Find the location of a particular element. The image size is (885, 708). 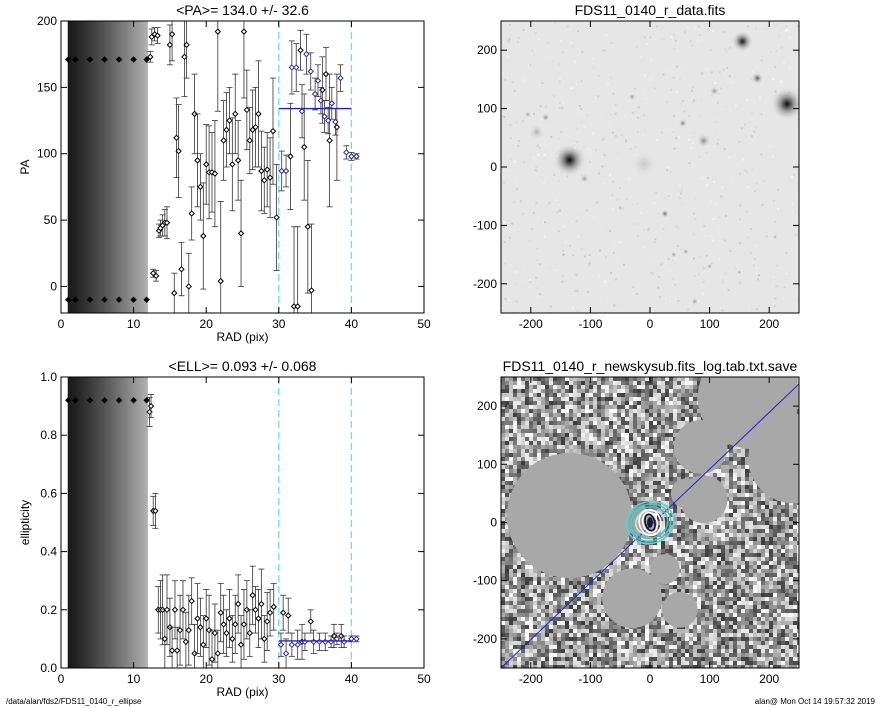

isophote-ellipse is located at coordinates (650, 522).